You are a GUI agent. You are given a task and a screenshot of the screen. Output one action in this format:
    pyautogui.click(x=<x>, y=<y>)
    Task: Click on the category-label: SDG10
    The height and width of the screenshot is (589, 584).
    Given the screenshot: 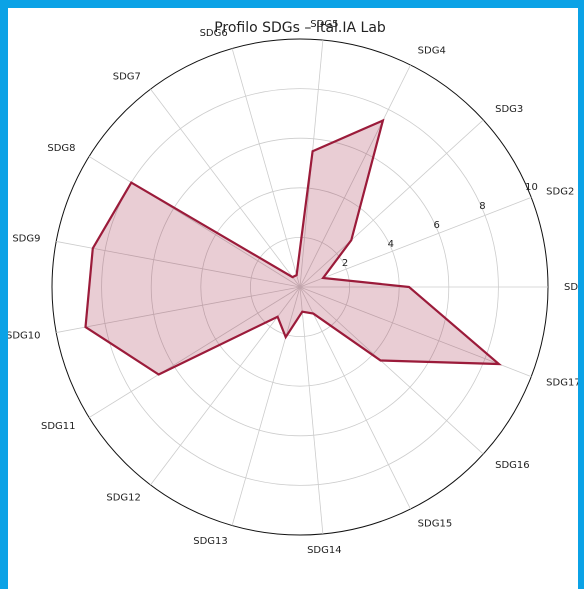 What is the action you would take?
    pyautogui.click(x=24, y=336)
    